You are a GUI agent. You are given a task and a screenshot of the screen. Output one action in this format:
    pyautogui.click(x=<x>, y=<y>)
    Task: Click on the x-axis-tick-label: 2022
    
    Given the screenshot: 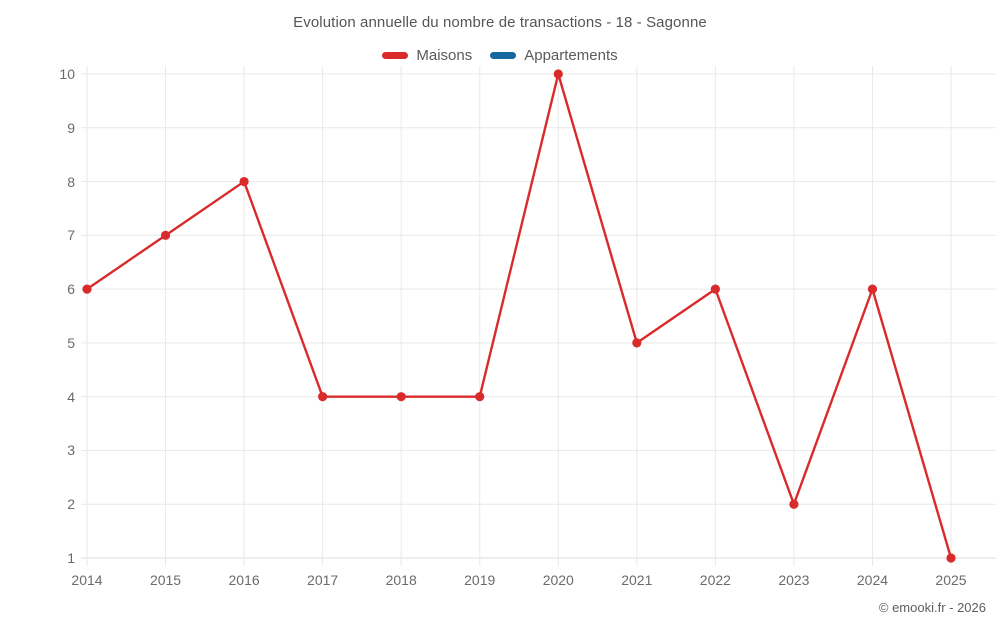 What is the action you would take?
    pyautogui.click(x=715, y=580)
    